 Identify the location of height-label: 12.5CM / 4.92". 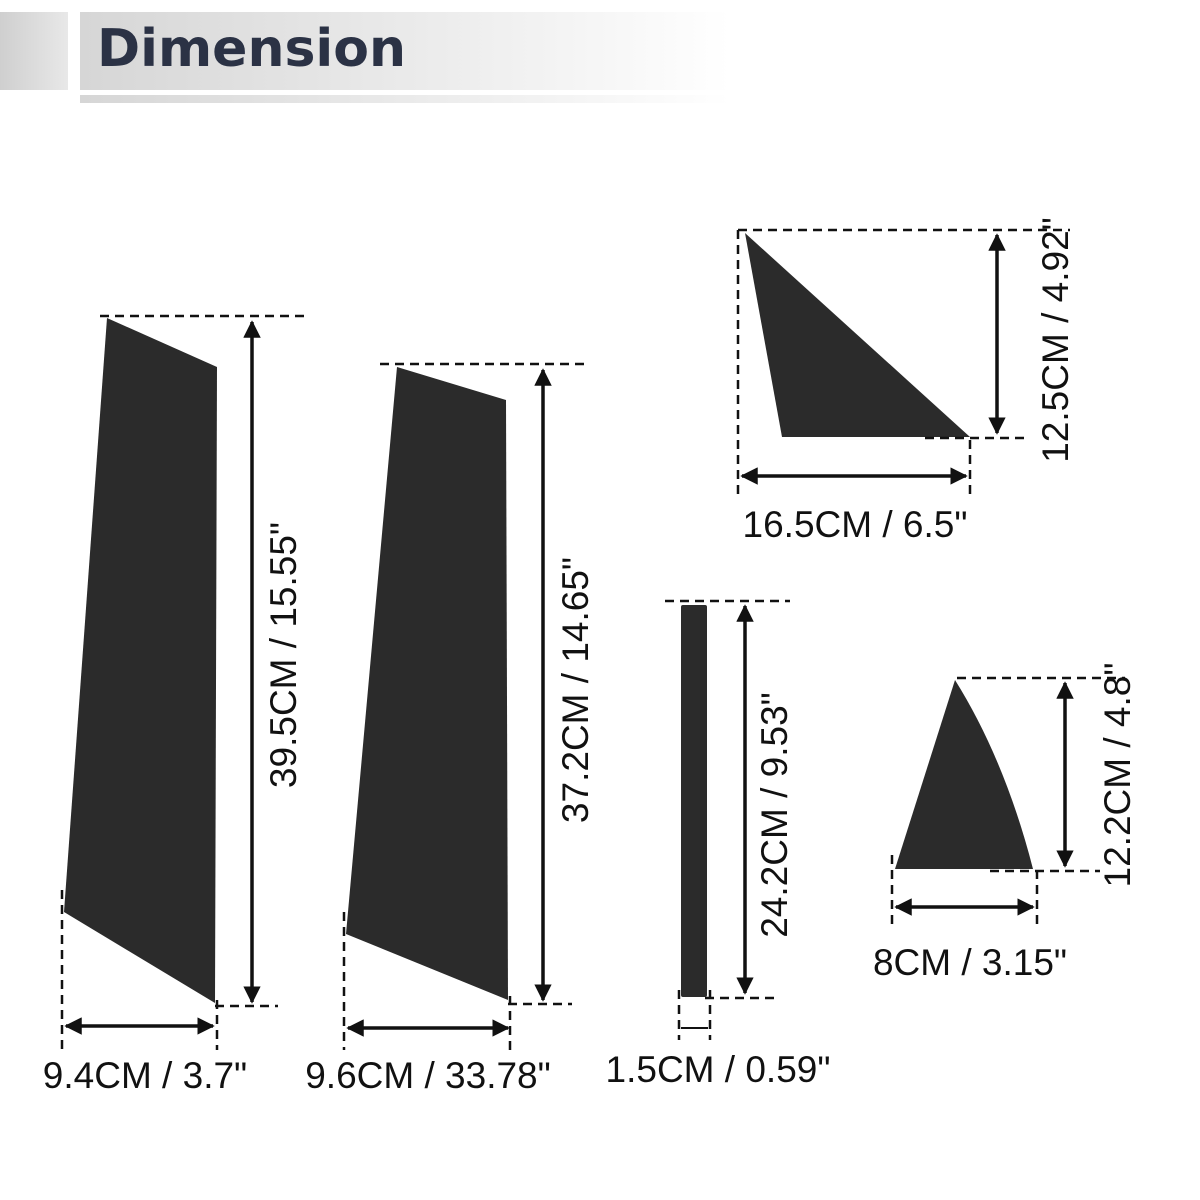
(1055, 340).